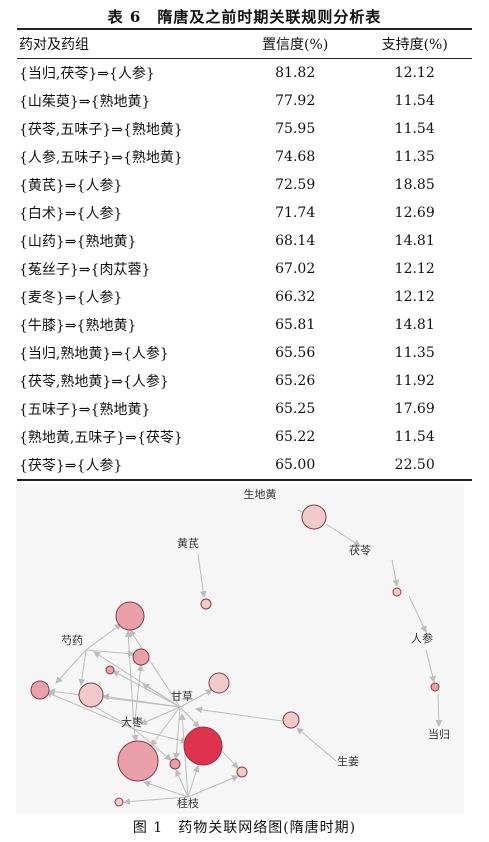 The image size is (489, 842). What do you see at coordinates (295, 325) in the screenshot?
I see `confidence-cell: 65.81` at bounding box center [295, 325].